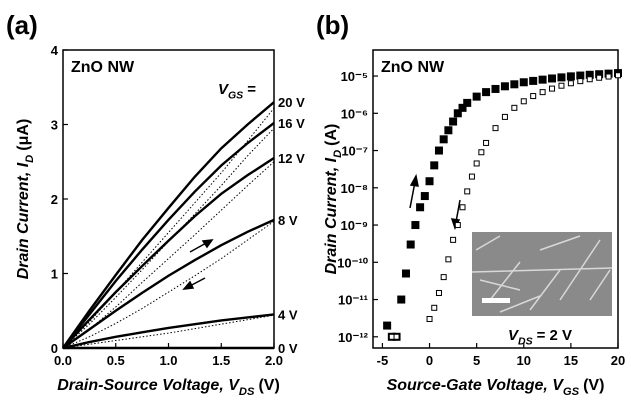 This screenshot has height=405, width=631. I want to click on x-axis-label-sub: DS, so click(247, 392).